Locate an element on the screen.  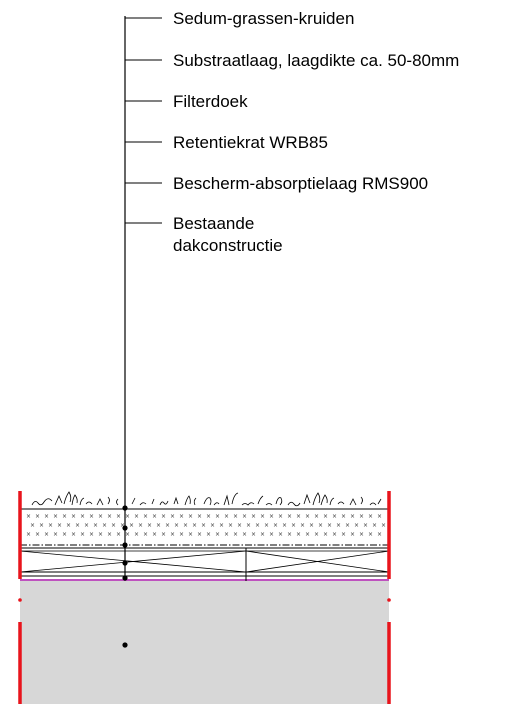
leader-dot-sedum is located at coordinates (125, 508).